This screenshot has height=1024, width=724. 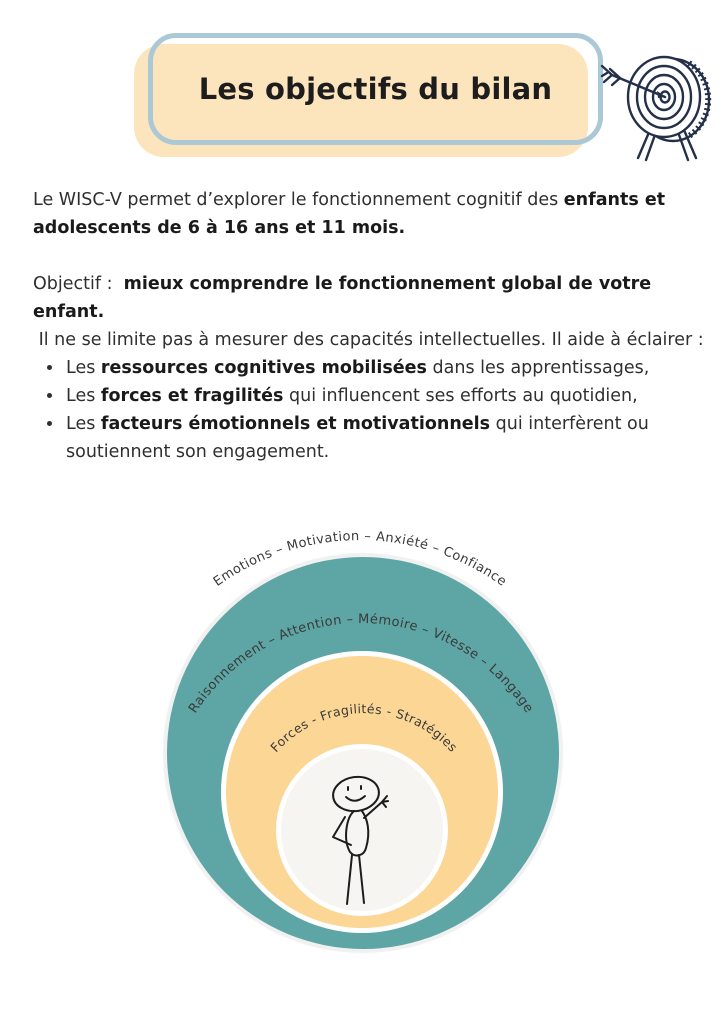 I want to click on bullet-rest: dans les apprentissages,, so click(x=538, y=368).